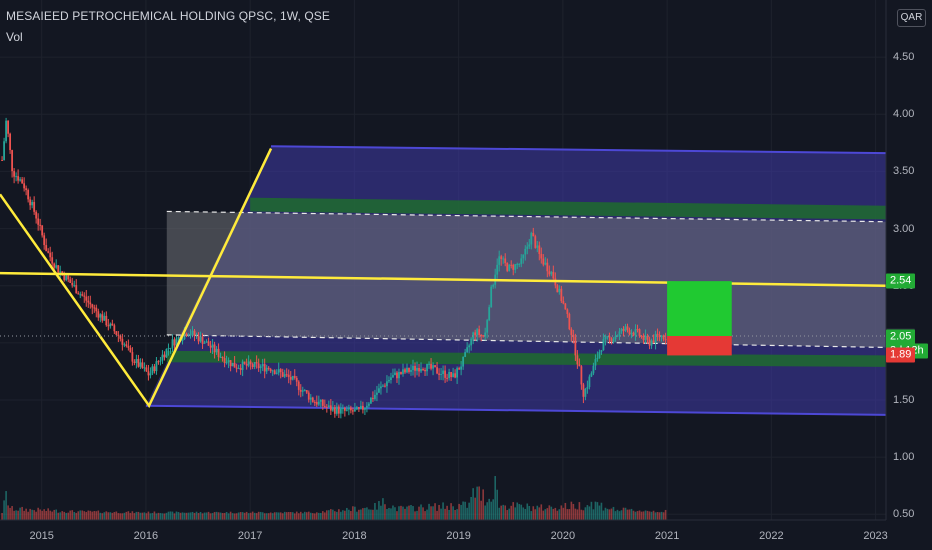 The width and height of the screenshot is (932, 550). What do you see at coordinates (14, 37) in the screenshot?
I see `volume-indicator-label: Vol` at bounding box center [14, 37].